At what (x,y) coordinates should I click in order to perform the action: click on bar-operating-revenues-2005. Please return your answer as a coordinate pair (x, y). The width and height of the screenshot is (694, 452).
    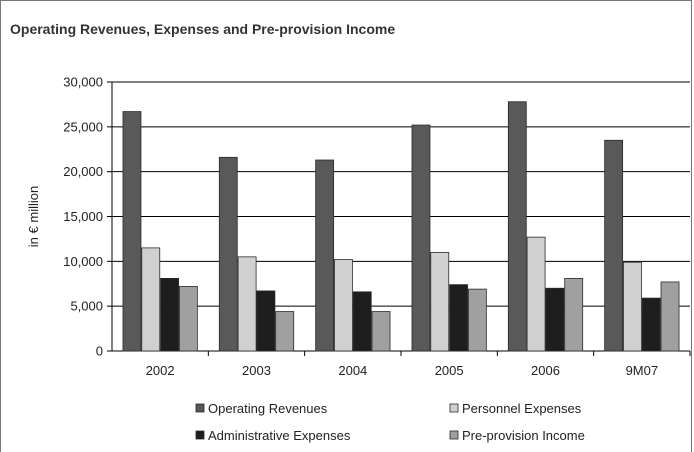
    Looking at the image, I should click on (421, 238).